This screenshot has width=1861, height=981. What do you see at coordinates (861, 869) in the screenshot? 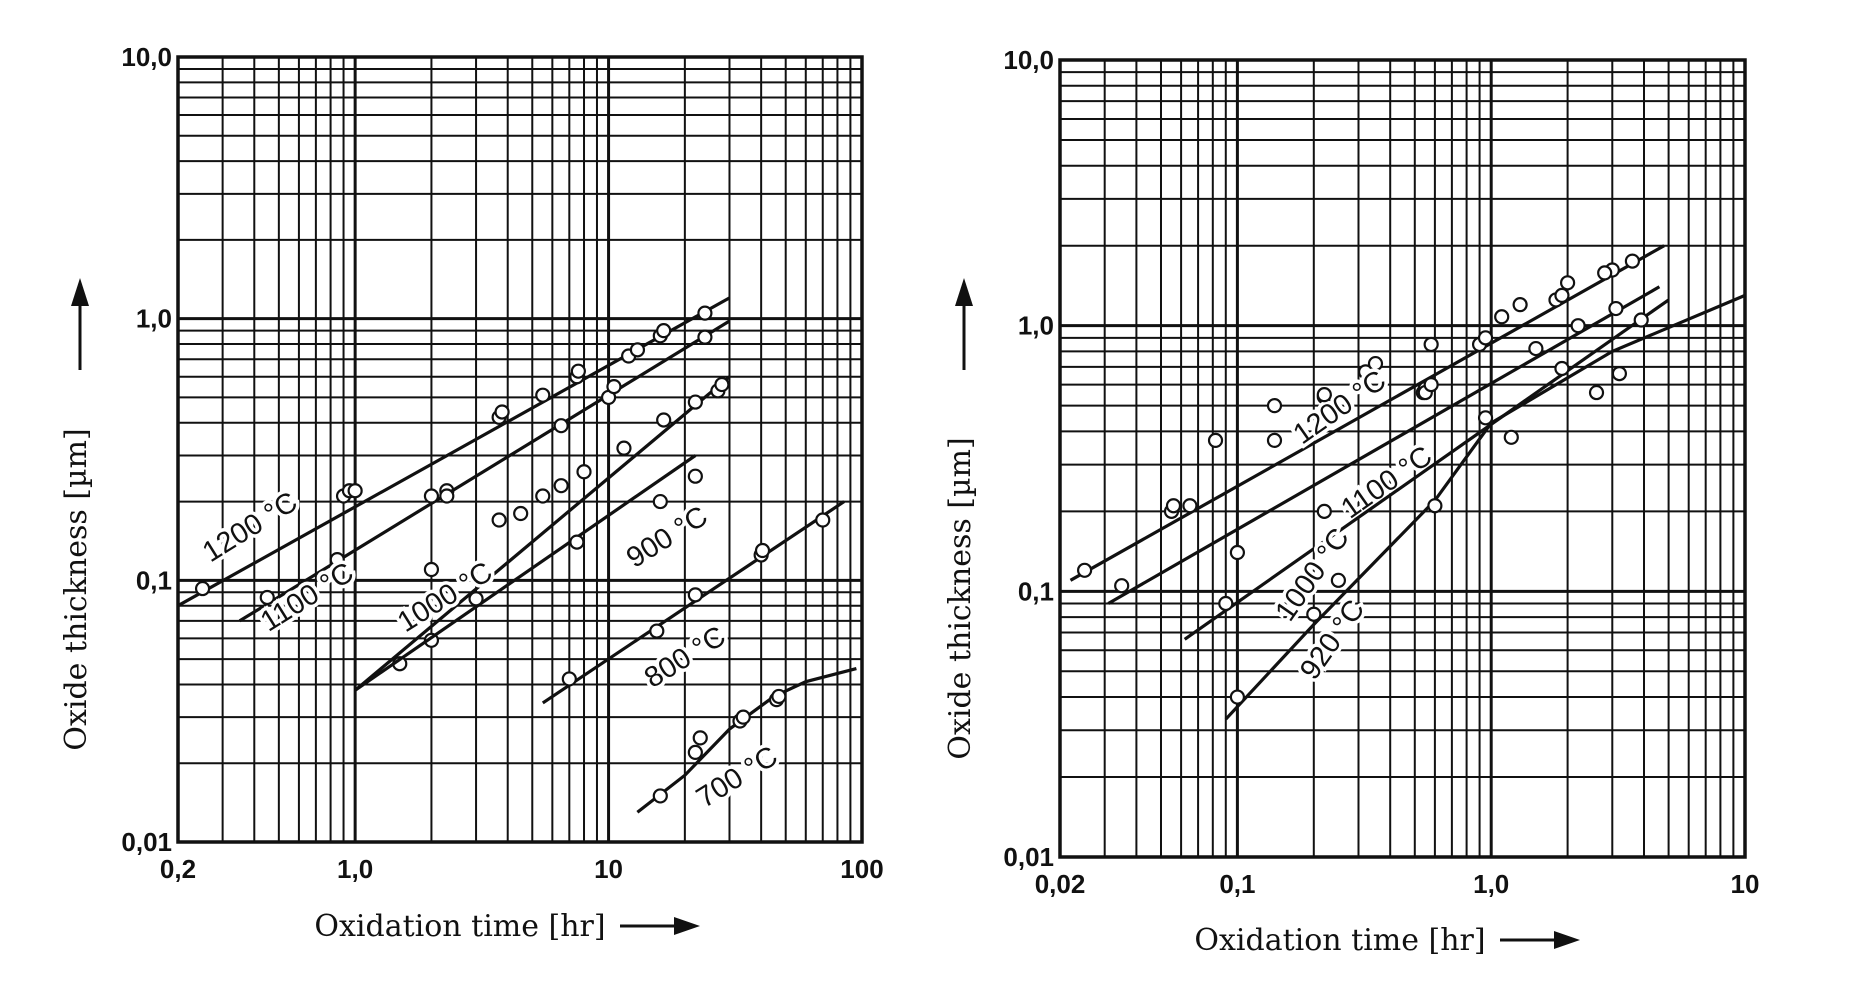
I see `x-tick-label: 100` at bounding box center [861, 869].